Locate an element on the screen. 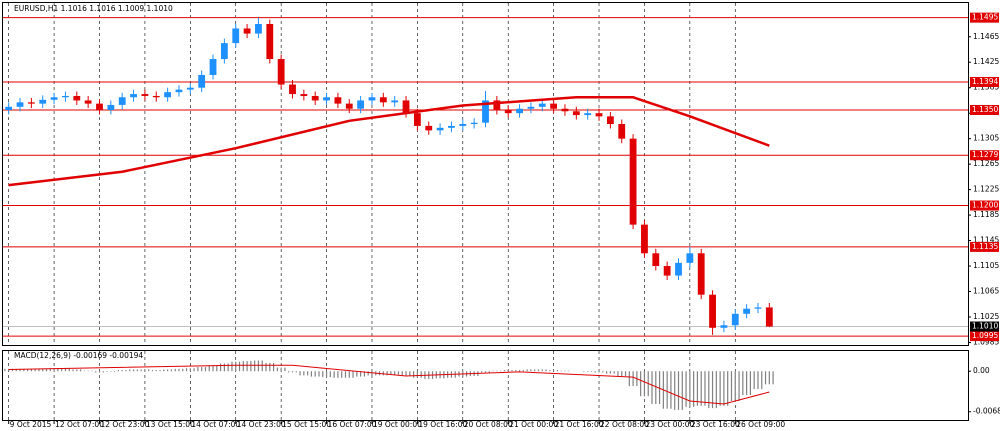  x-tick-label: 14 Oct 07:00 is located at coordinates (215, 424).